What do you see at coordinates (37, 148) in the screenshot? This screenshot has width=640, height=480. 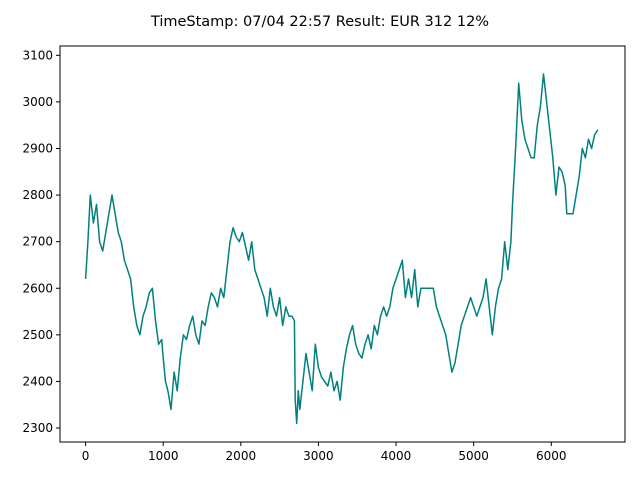 I see `y-tick-label: 2900` at bounding box center [37, 148].